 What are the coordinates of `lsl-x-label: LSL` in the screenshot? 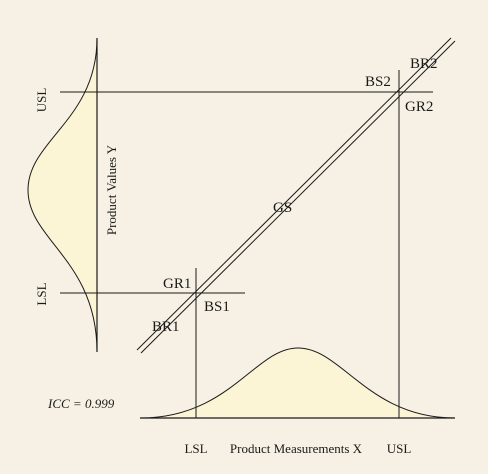 It's located at (195, 448).